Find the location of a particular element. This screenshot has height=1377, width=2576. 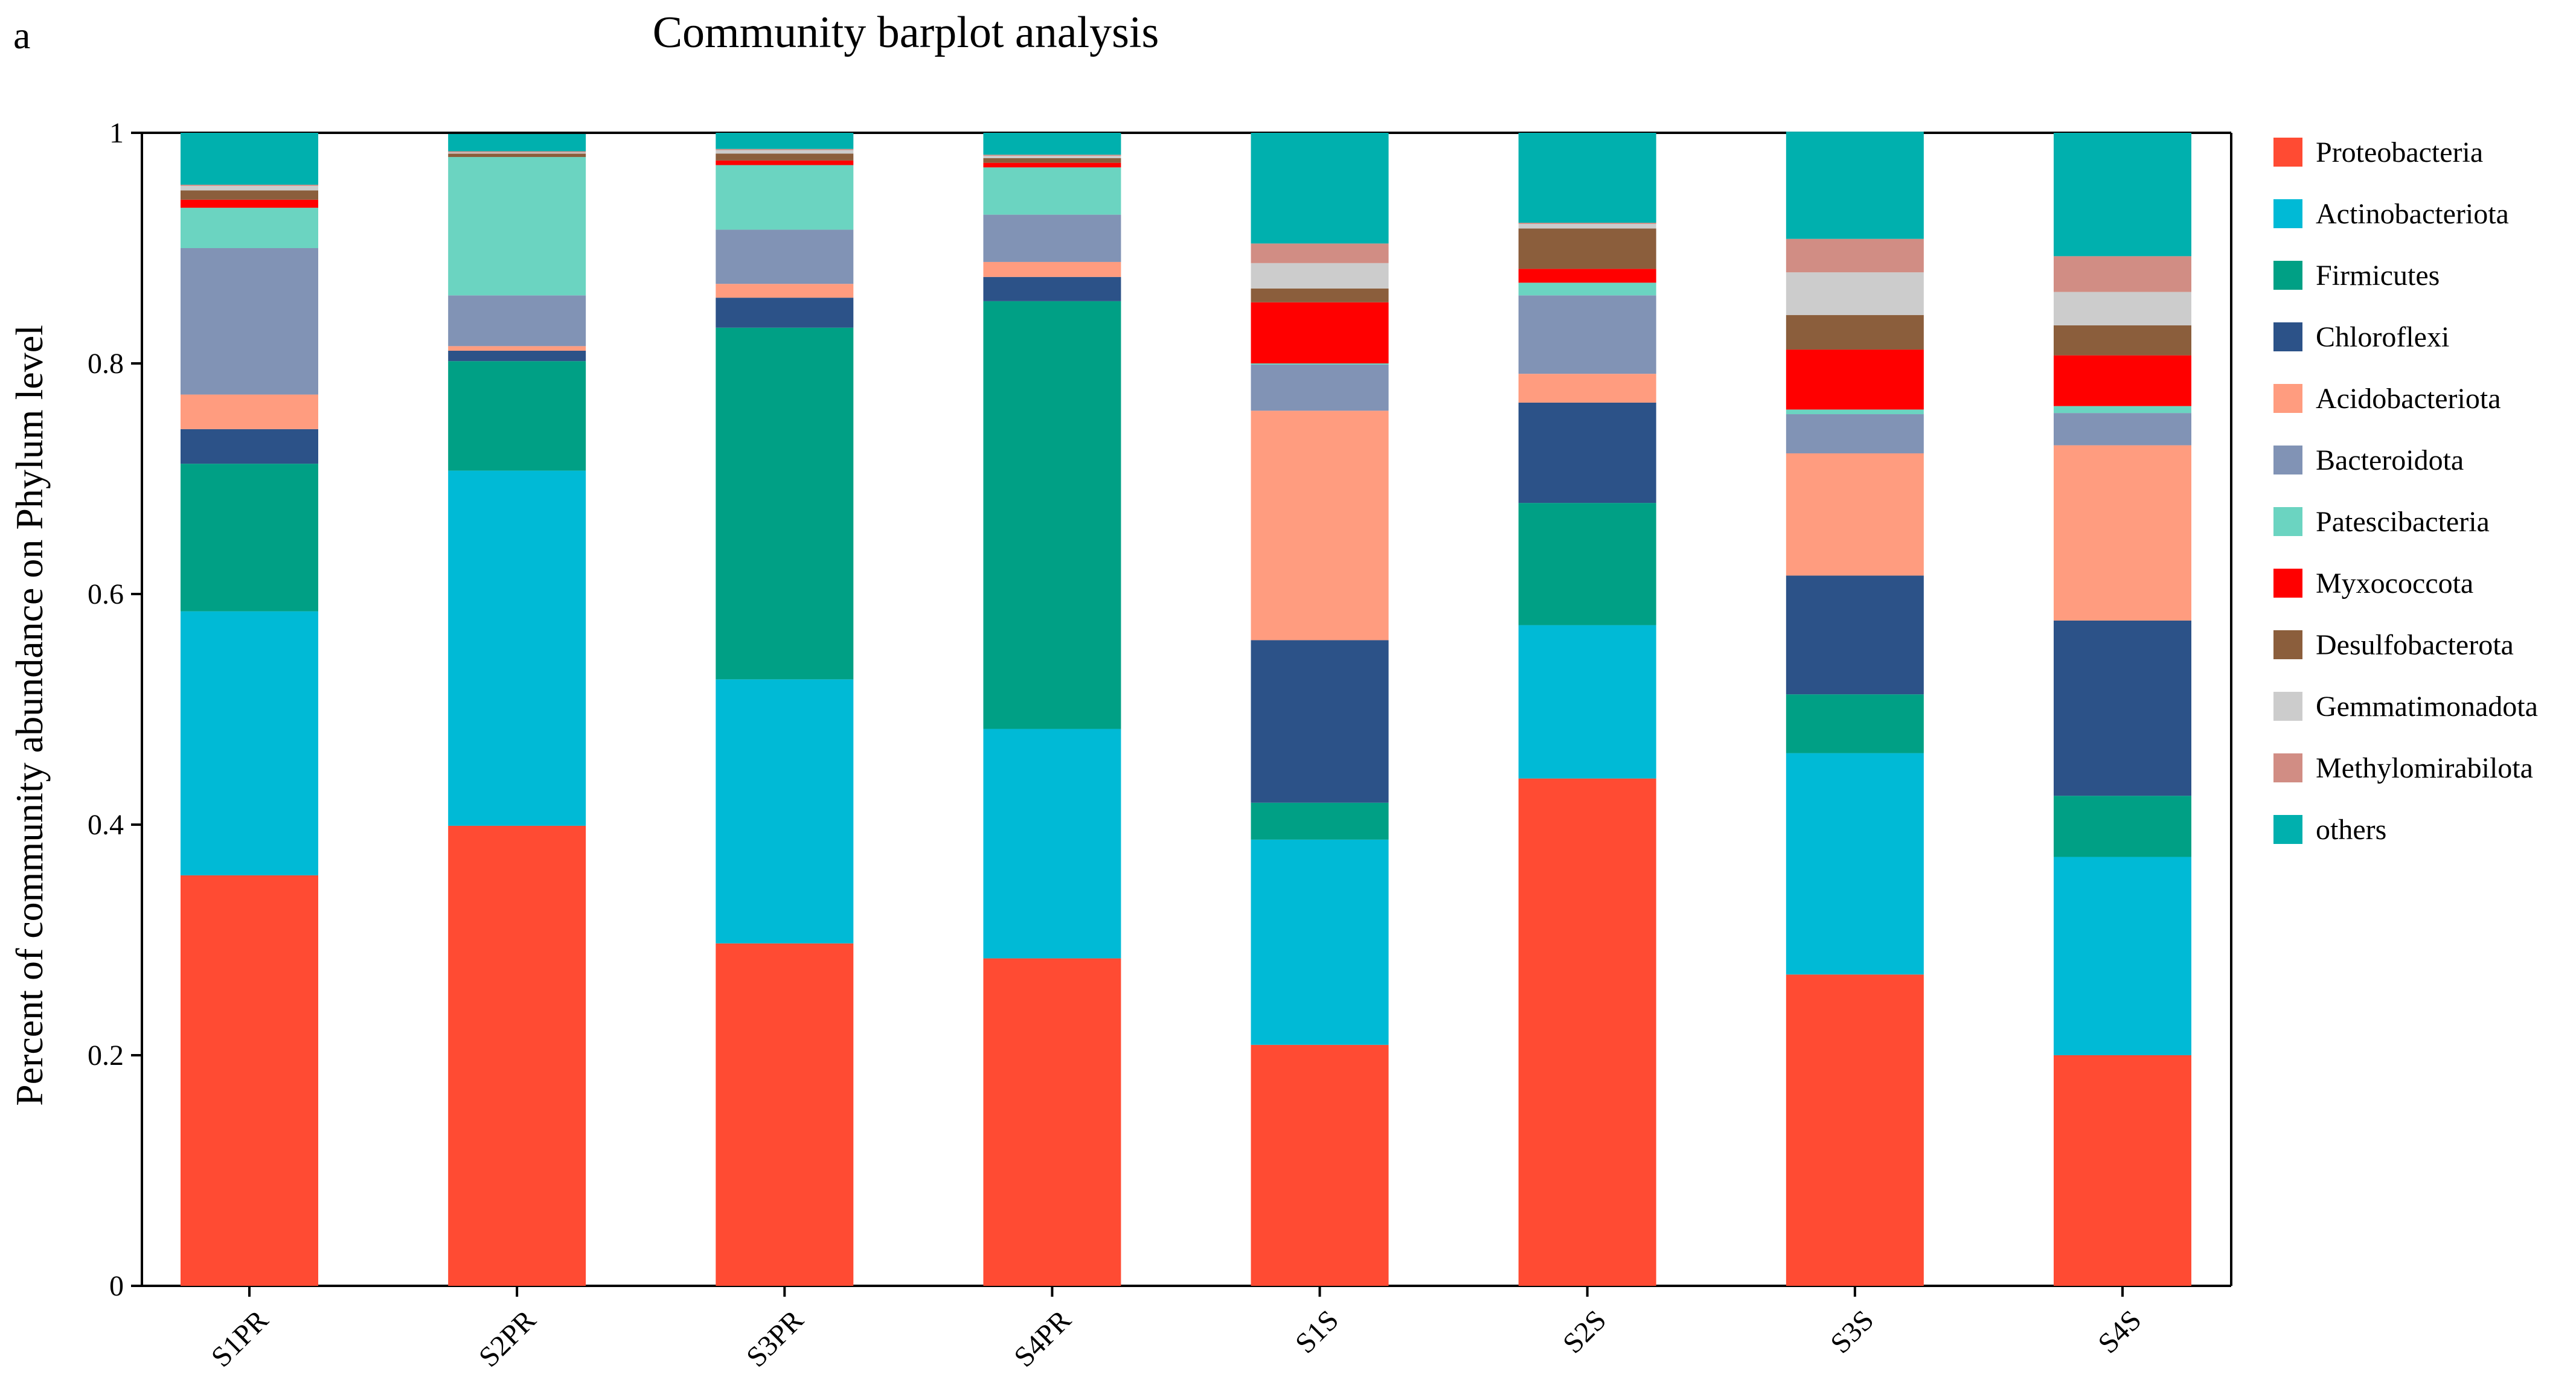

legend-label: Chloroflexi is located at coordinates (2382, 337).